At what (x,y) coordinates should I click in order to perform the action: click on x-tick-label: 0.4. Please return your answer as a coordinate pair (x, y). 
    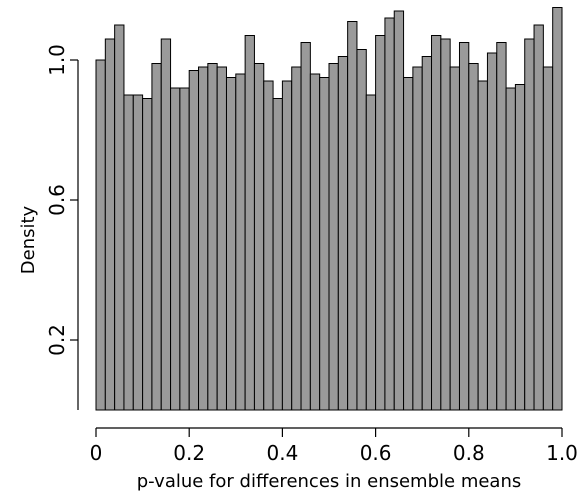
    Looking at the image, I should click on (282, 453).